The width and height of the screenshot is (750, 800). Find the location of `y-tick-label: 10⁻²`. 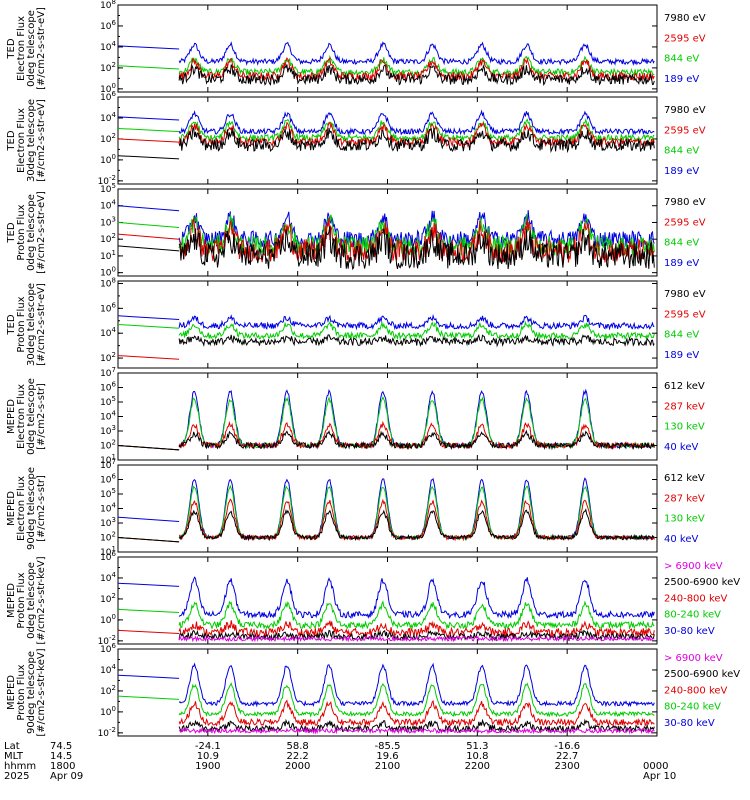

y-tick-label: 10⁻² is located at coordinates (107, 732).